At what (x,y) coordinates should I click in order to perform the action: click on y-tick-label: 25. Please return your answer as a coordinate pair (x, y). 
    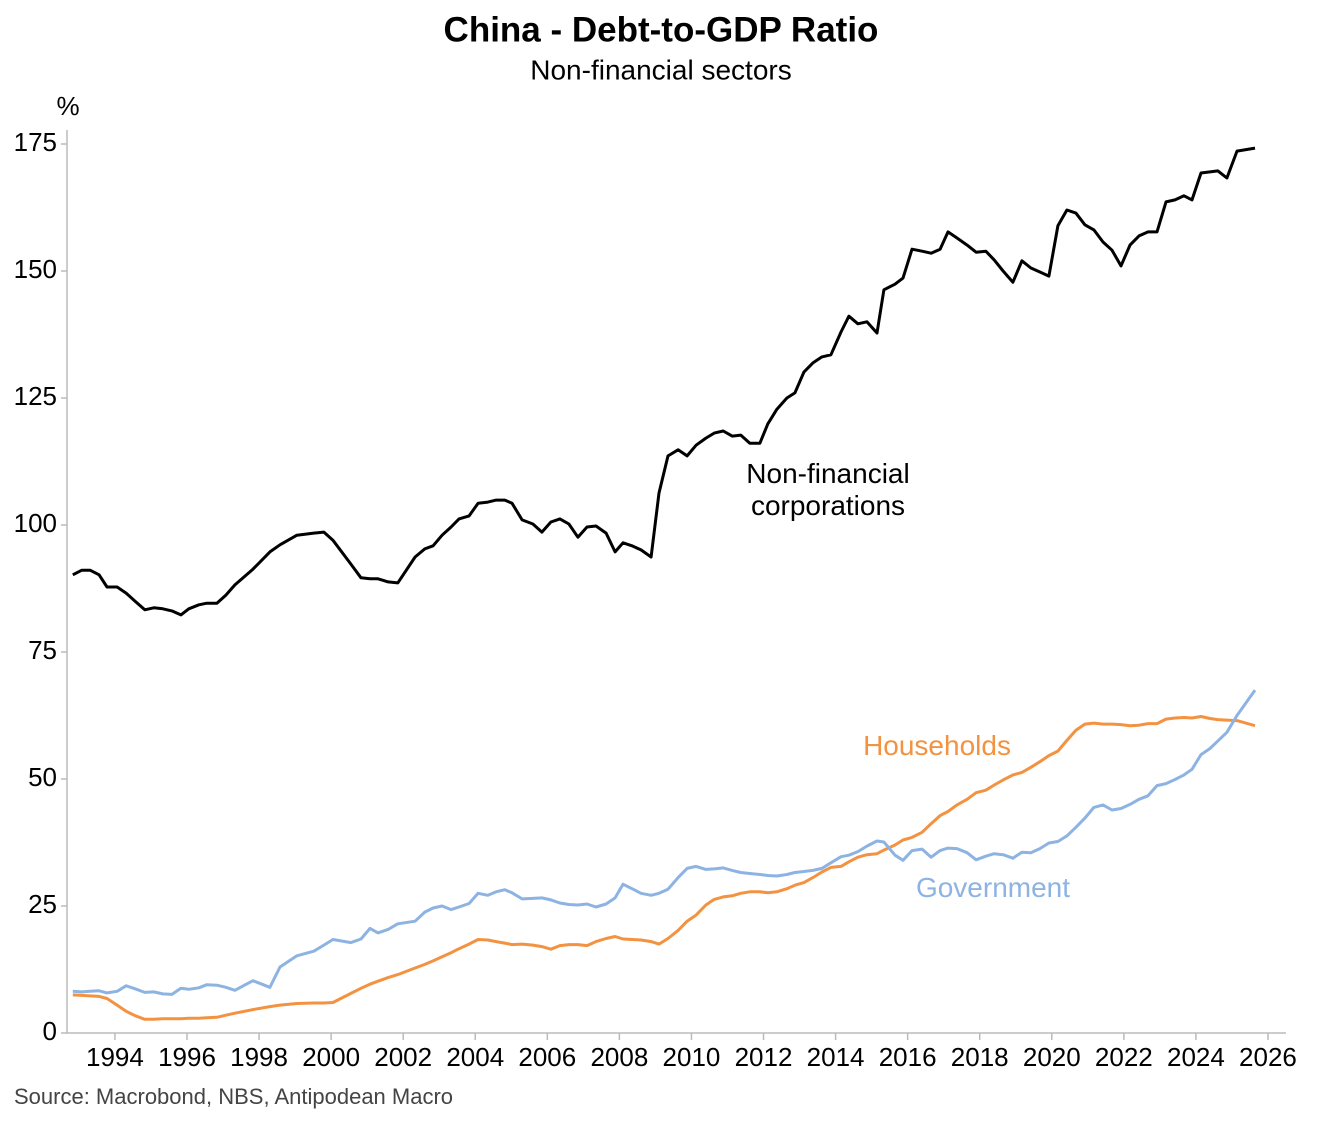
    Looking at the image, I should click on (42, 904).